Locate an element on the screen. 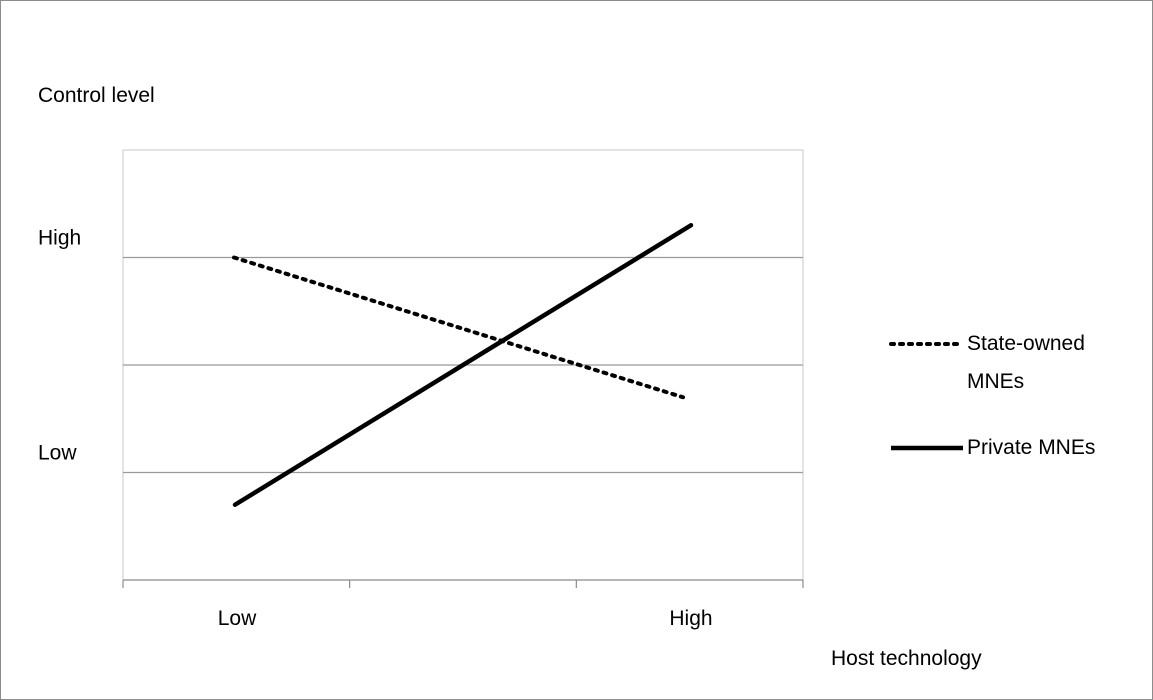 This screenshot has width=1153, height=700. legend: State-owned MNEs Private MNEs is located at coordinates (992, 395).